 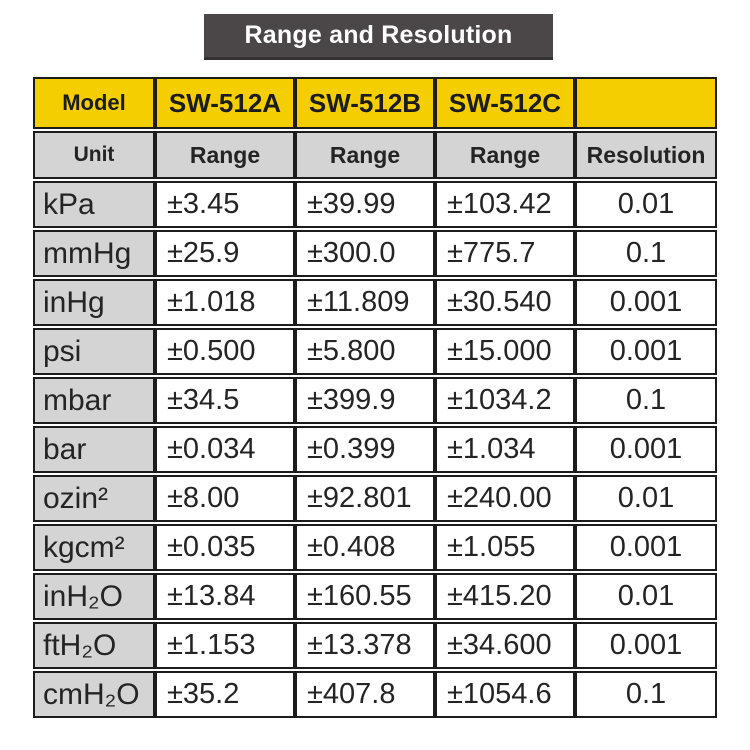 I want to click on range-cell-sw512c: ±240.00, so click(x=505, y=498).